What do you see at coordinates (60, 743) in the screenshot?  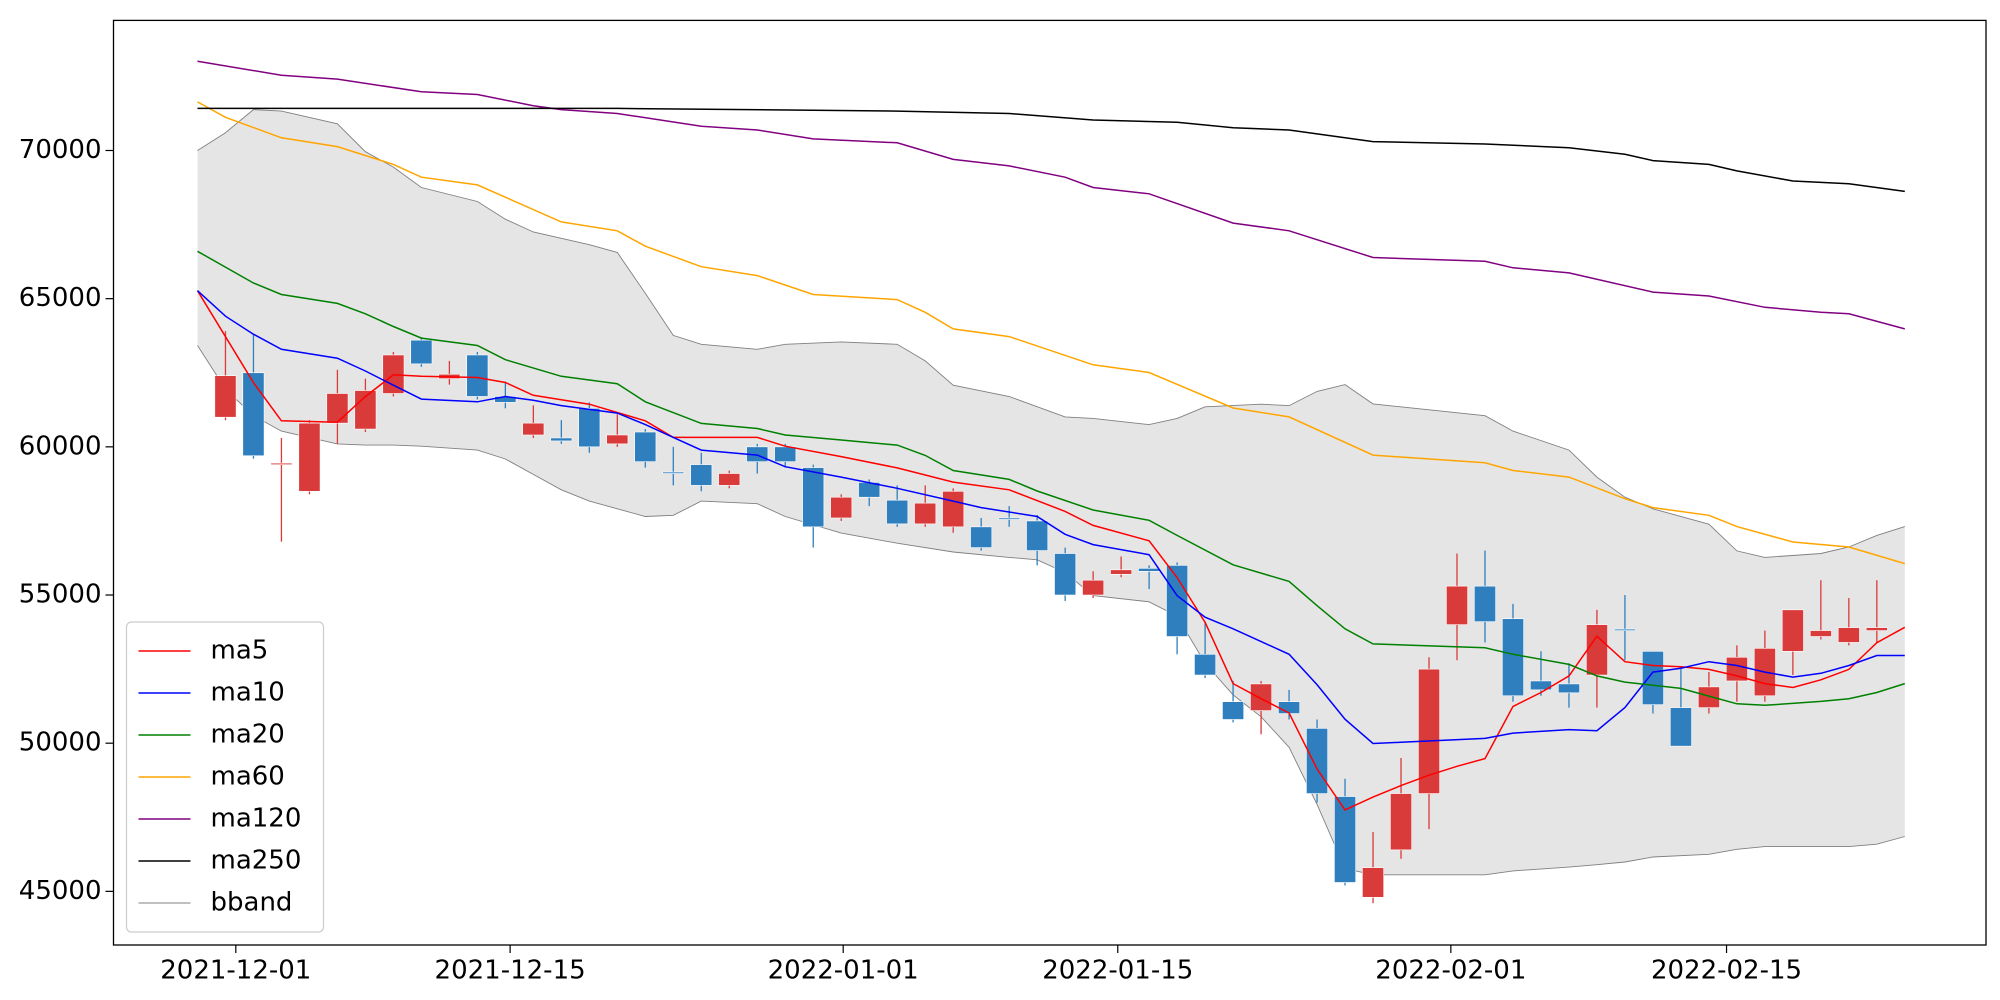 I see `y-tick-label: 50000` at bounding box center [60, 743].